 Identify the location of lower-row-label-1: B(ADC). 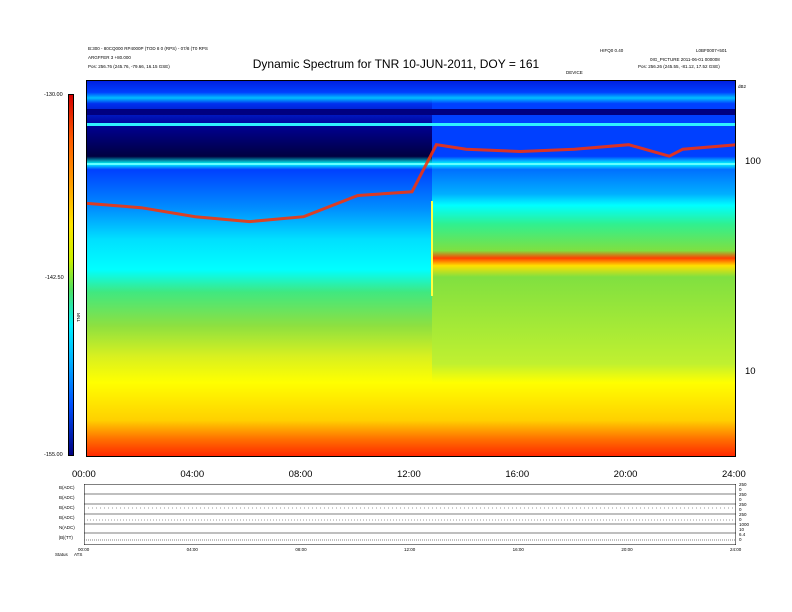
(67, 487).